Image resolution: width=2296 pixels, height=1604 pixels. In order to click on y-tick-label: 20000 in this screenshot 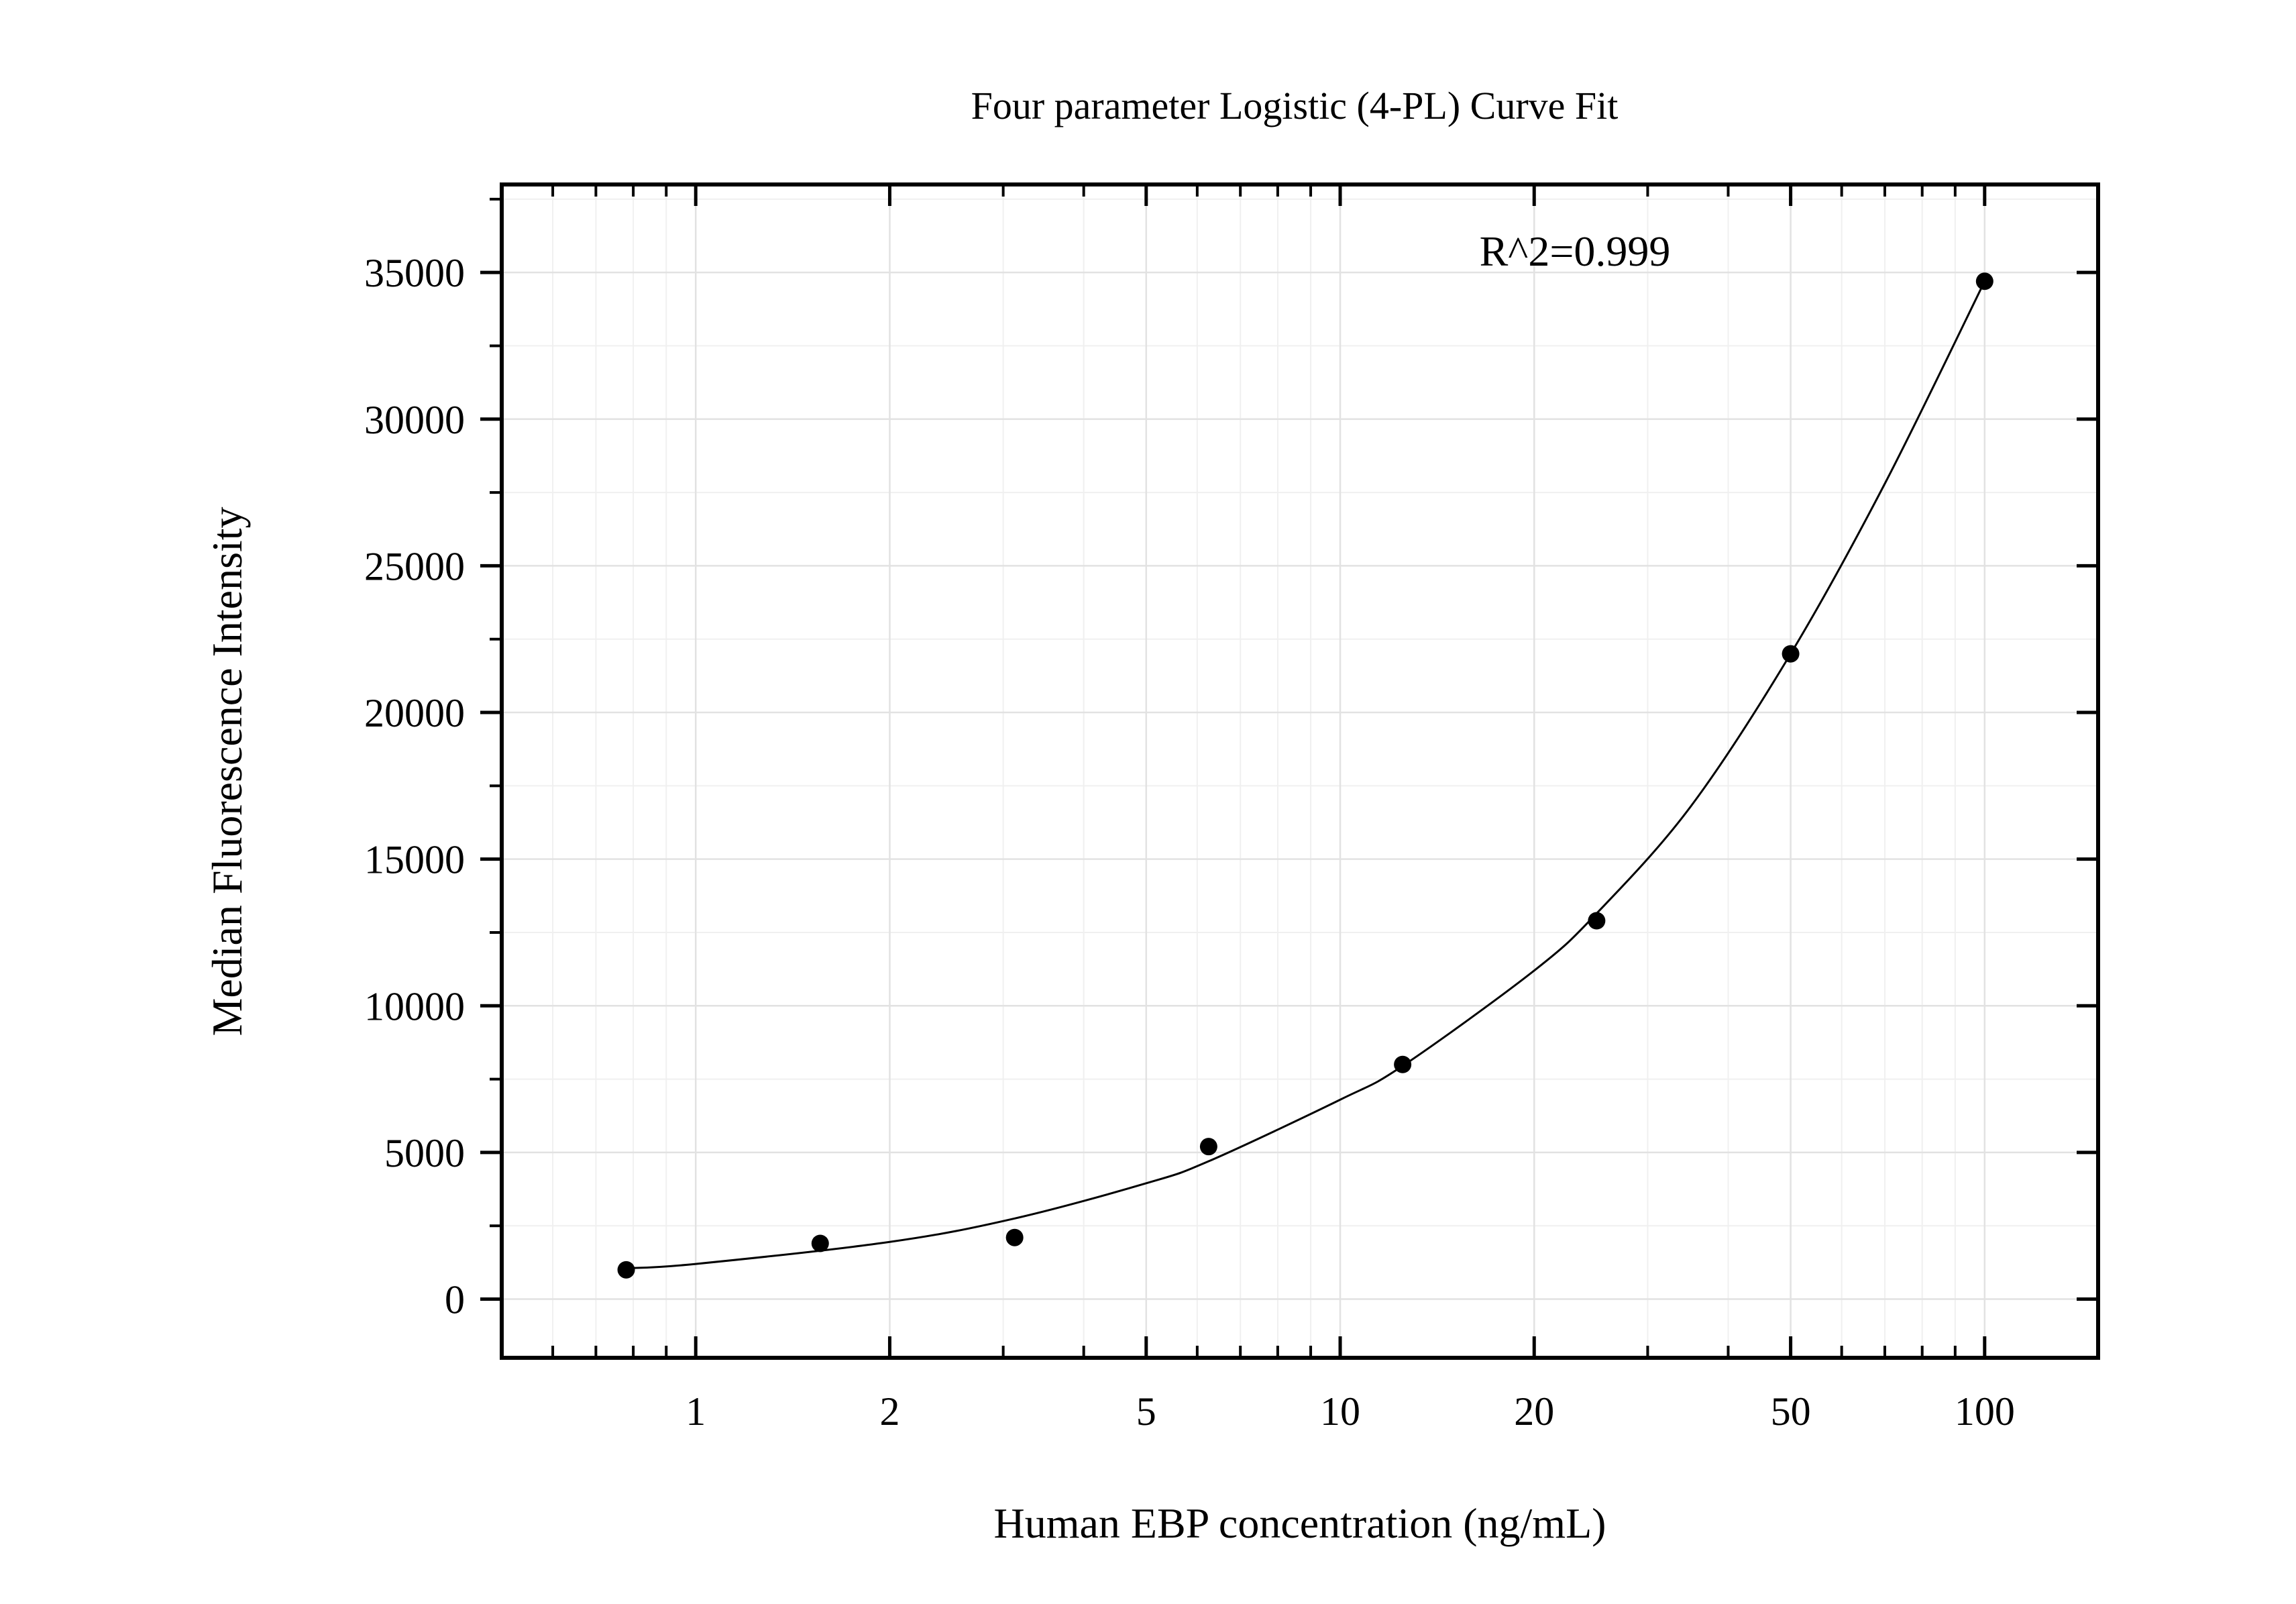, I will do `click(415, 713)`.